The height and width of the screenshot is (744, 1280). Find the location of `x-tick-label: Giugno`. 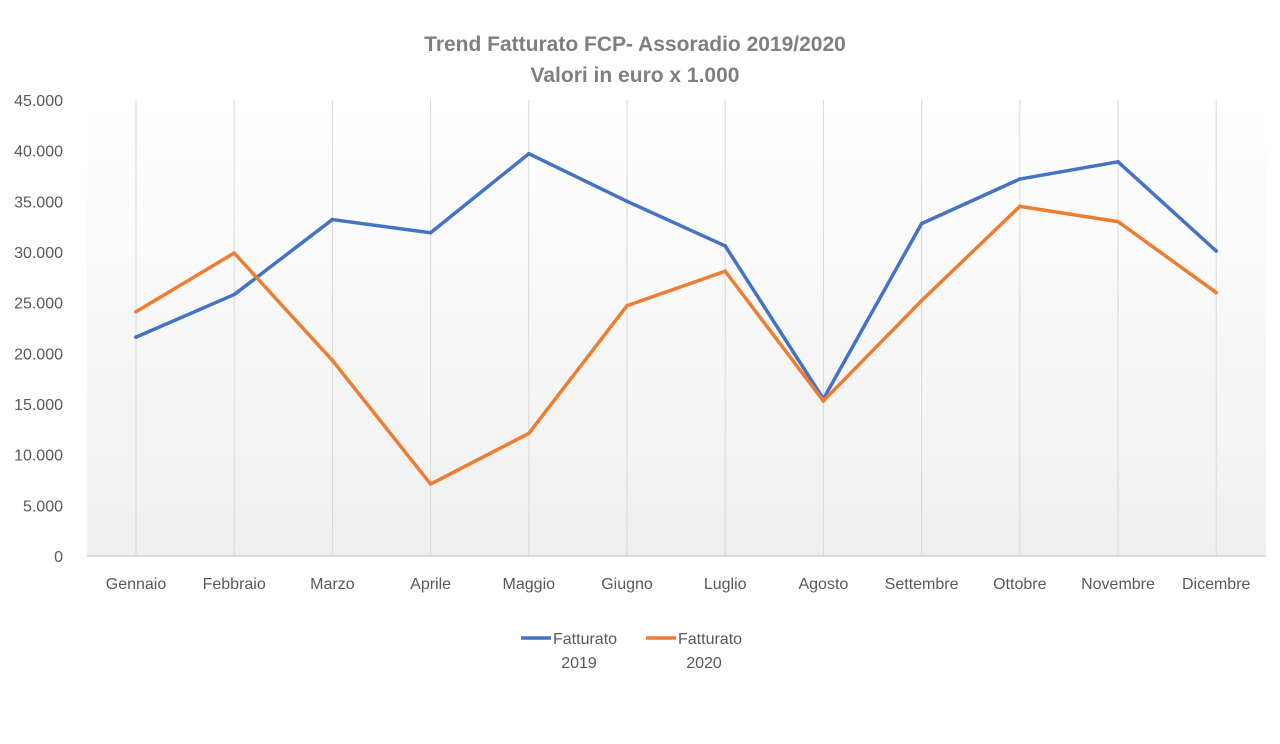

x-tick-label: Giugno is located at coordinates (627, 584).